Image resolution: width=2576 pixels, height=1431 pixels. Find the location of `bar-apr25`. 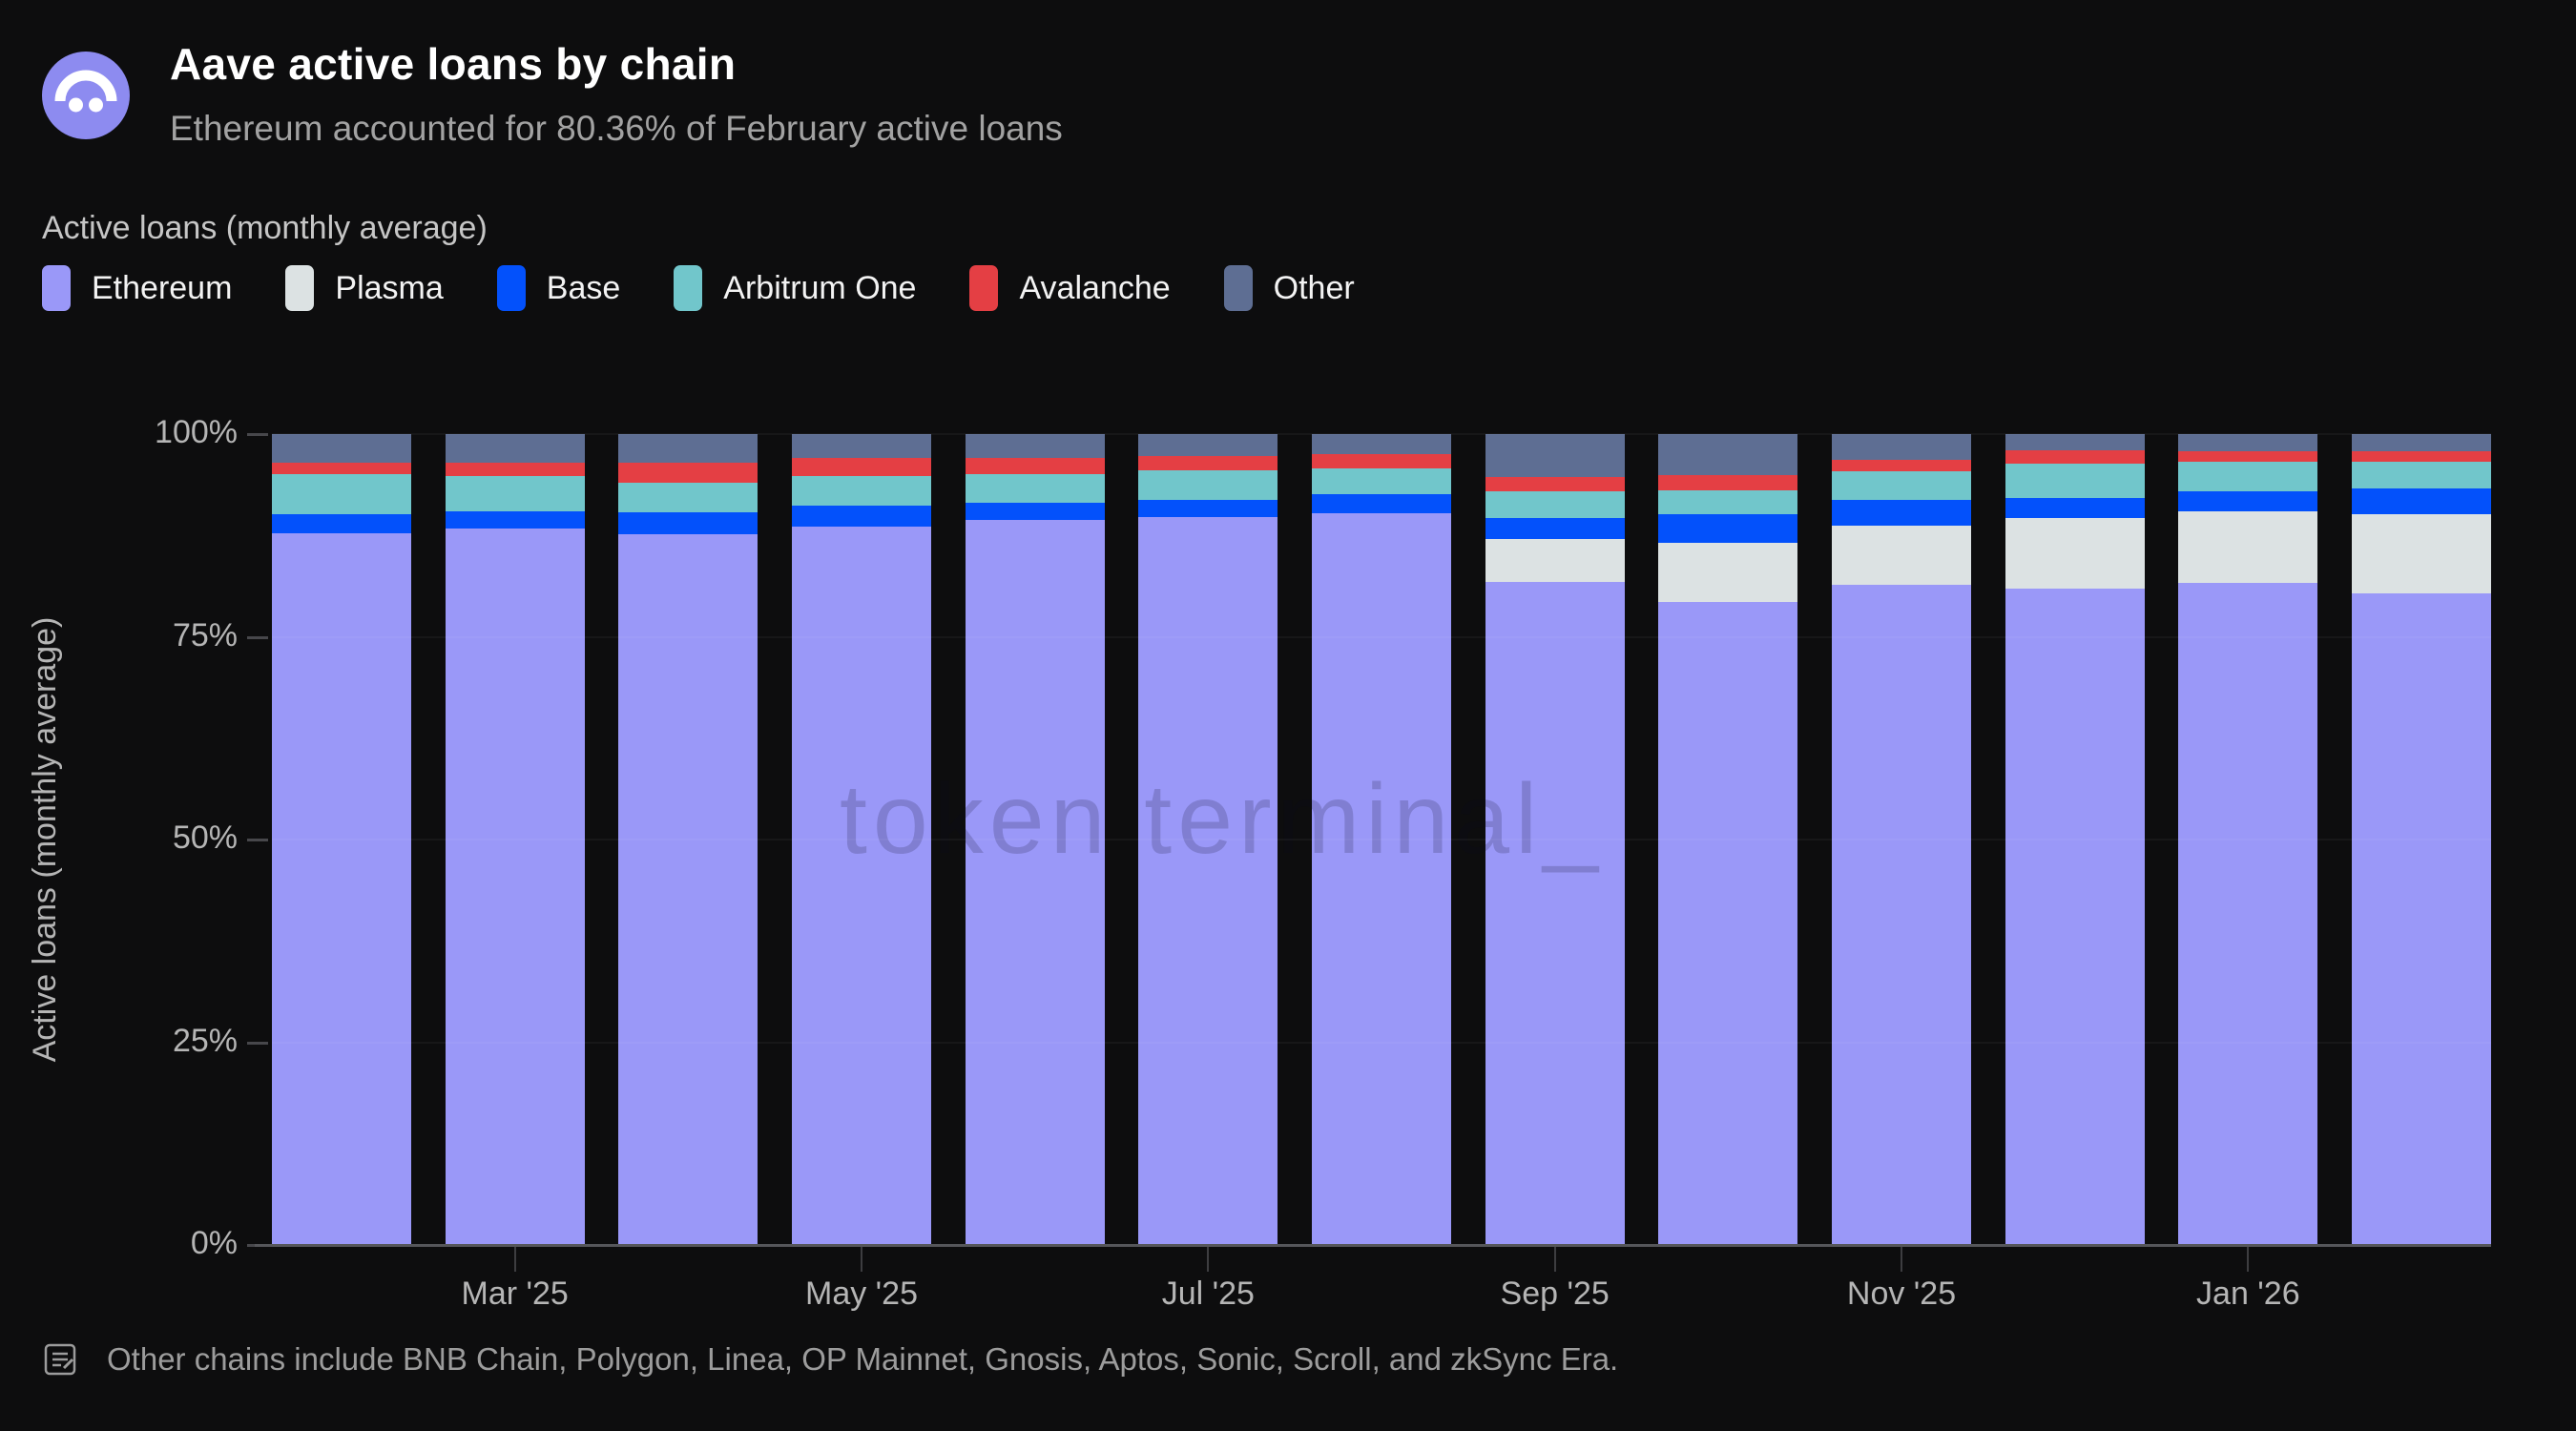

bar-apr25 is located at coordinates (688, 839).